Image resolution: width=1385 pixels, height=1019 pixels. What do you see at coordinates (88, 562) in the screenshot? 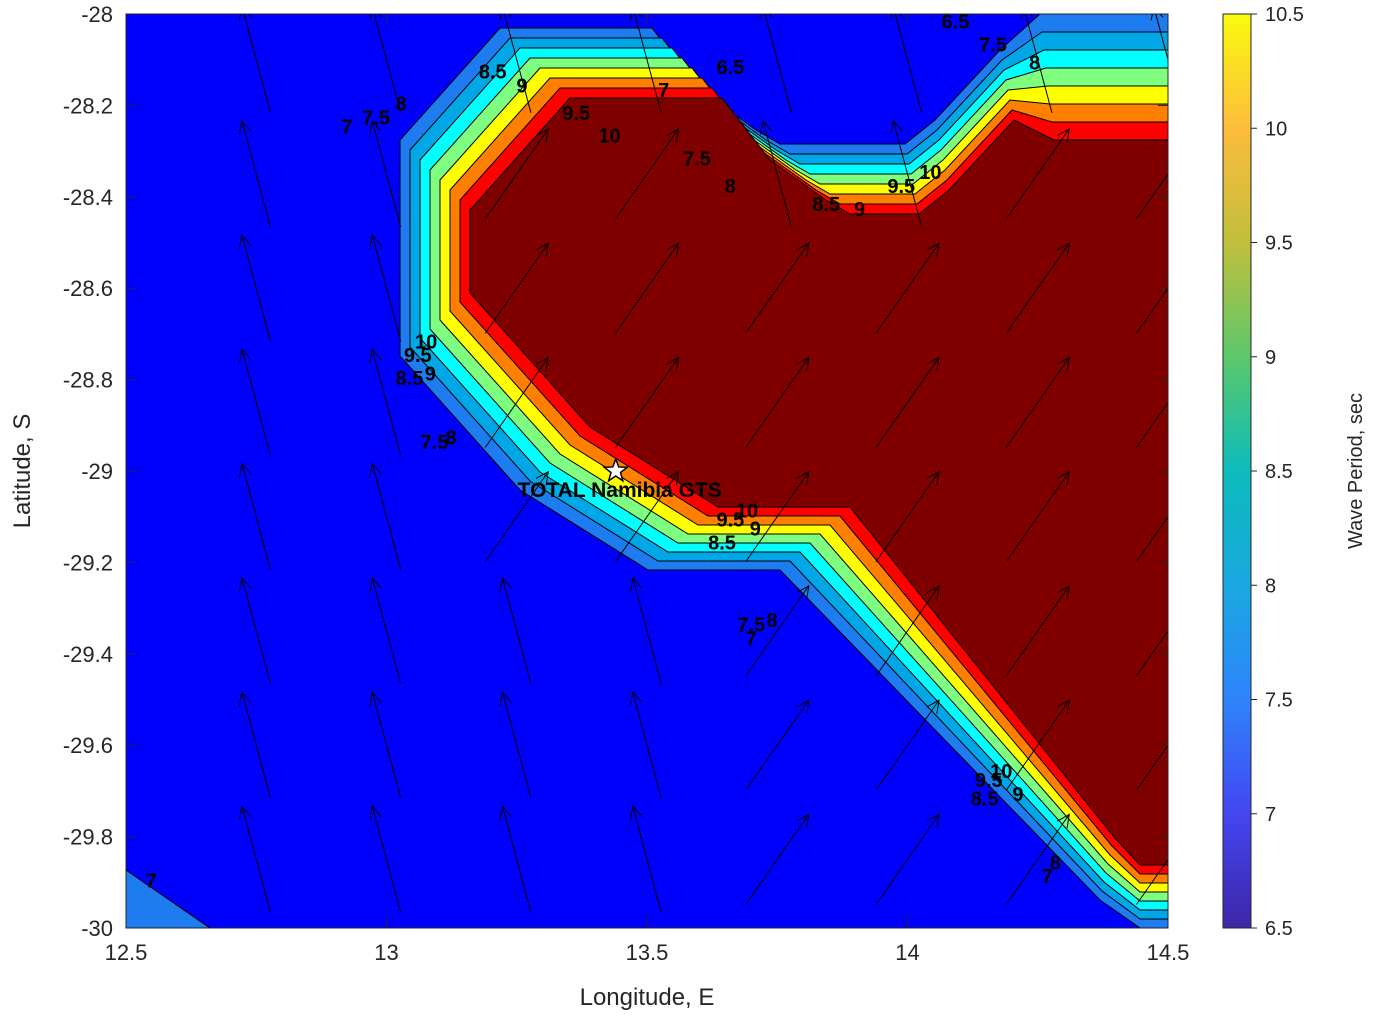
I see `y-tick-label: -29.2` at bounding box center [88, 562].